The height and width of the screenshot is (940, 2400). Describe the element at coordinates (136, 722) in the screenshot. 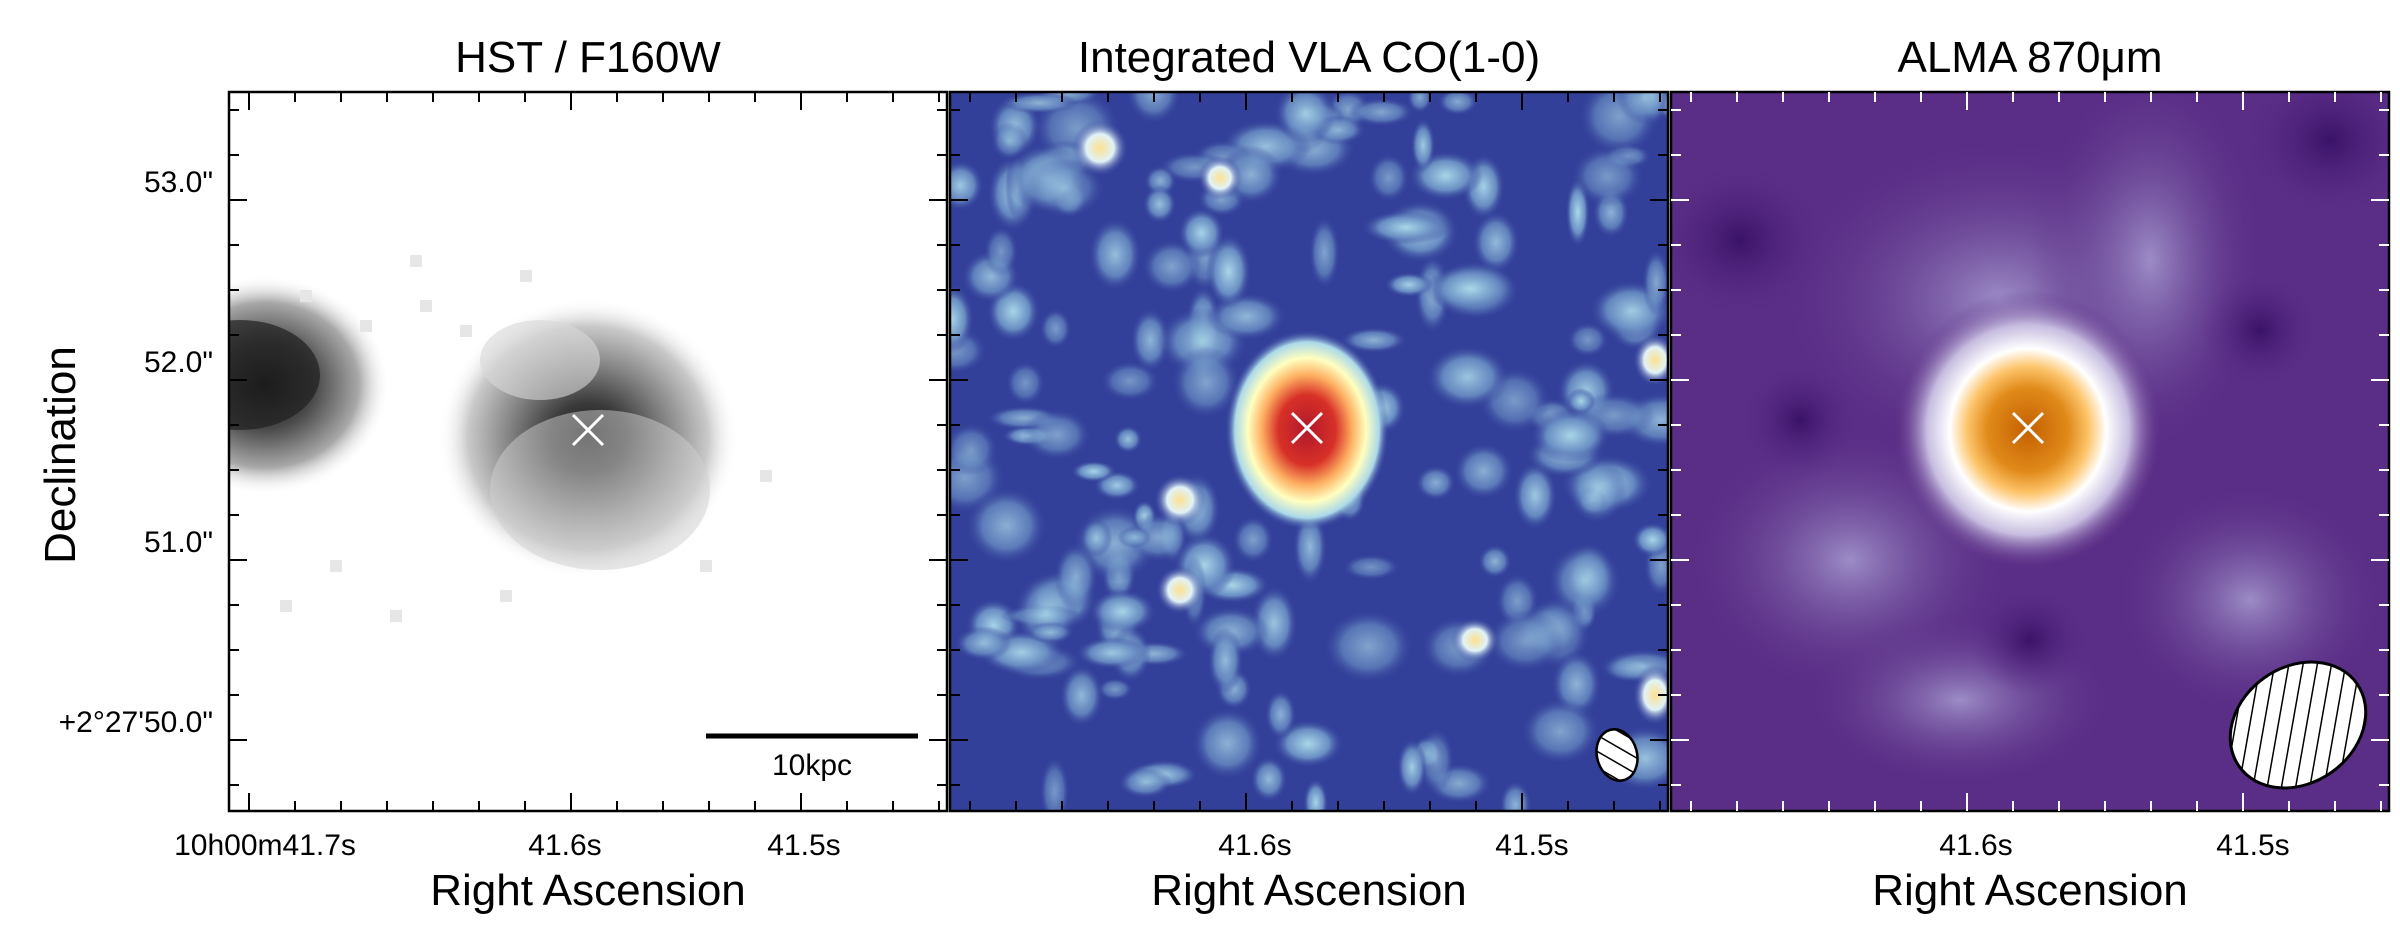

I see `dec-tick-4: +2°27'50.0"` at that location.